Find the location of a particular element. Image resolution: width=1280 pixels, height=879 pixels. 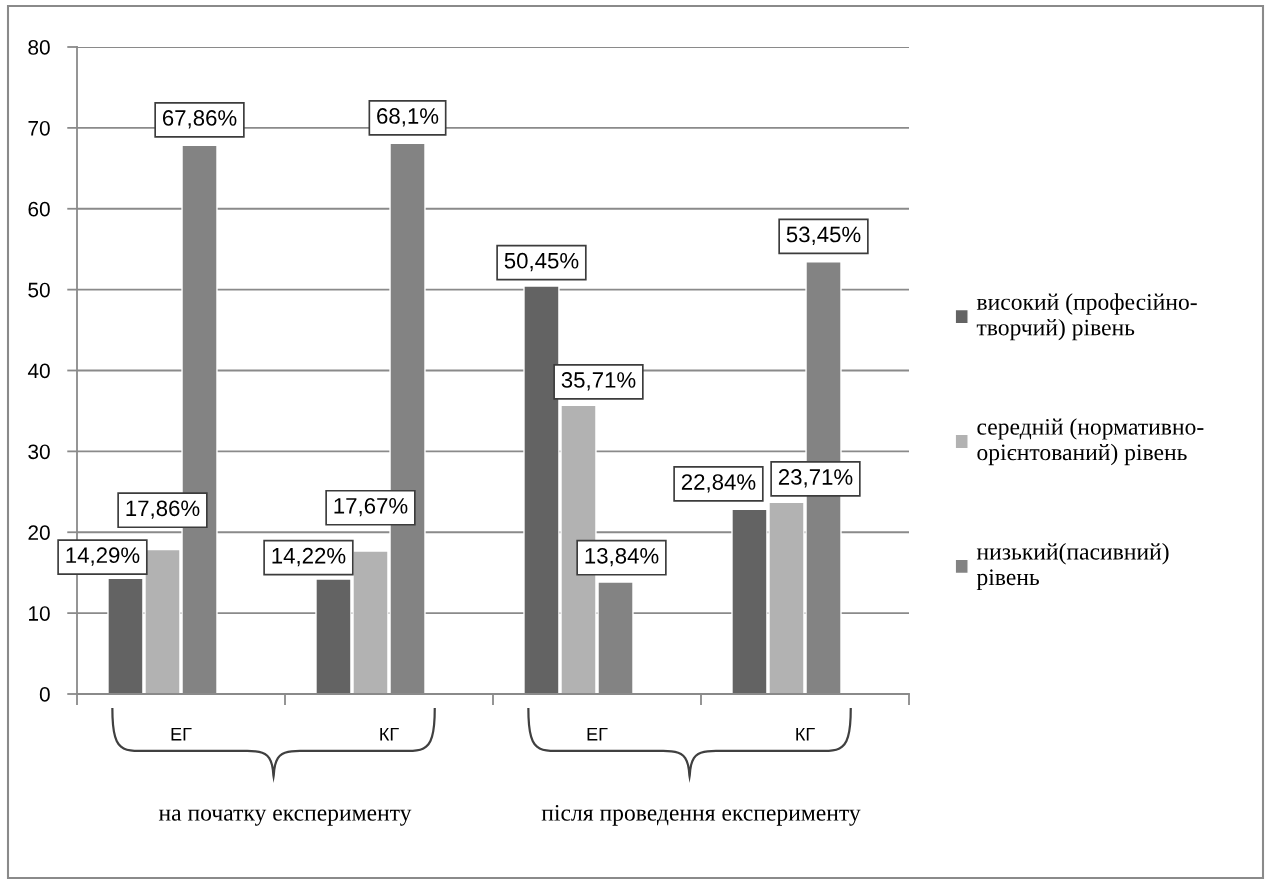

data-label: 13,84% is located at coordinates (622, 557).